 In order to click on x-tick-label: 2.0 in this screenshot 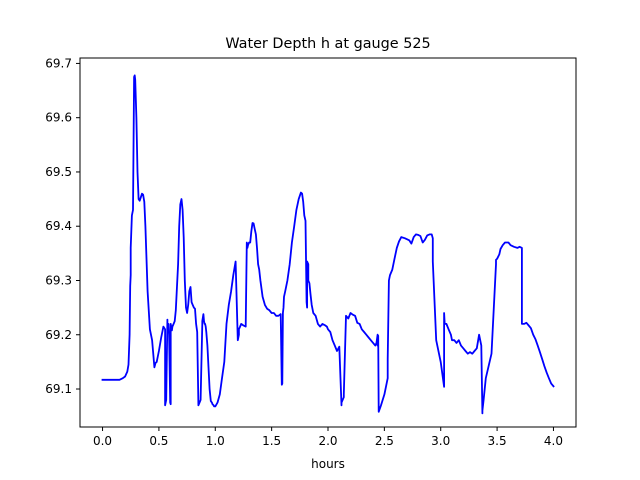, I will do `click(327, 441)`.